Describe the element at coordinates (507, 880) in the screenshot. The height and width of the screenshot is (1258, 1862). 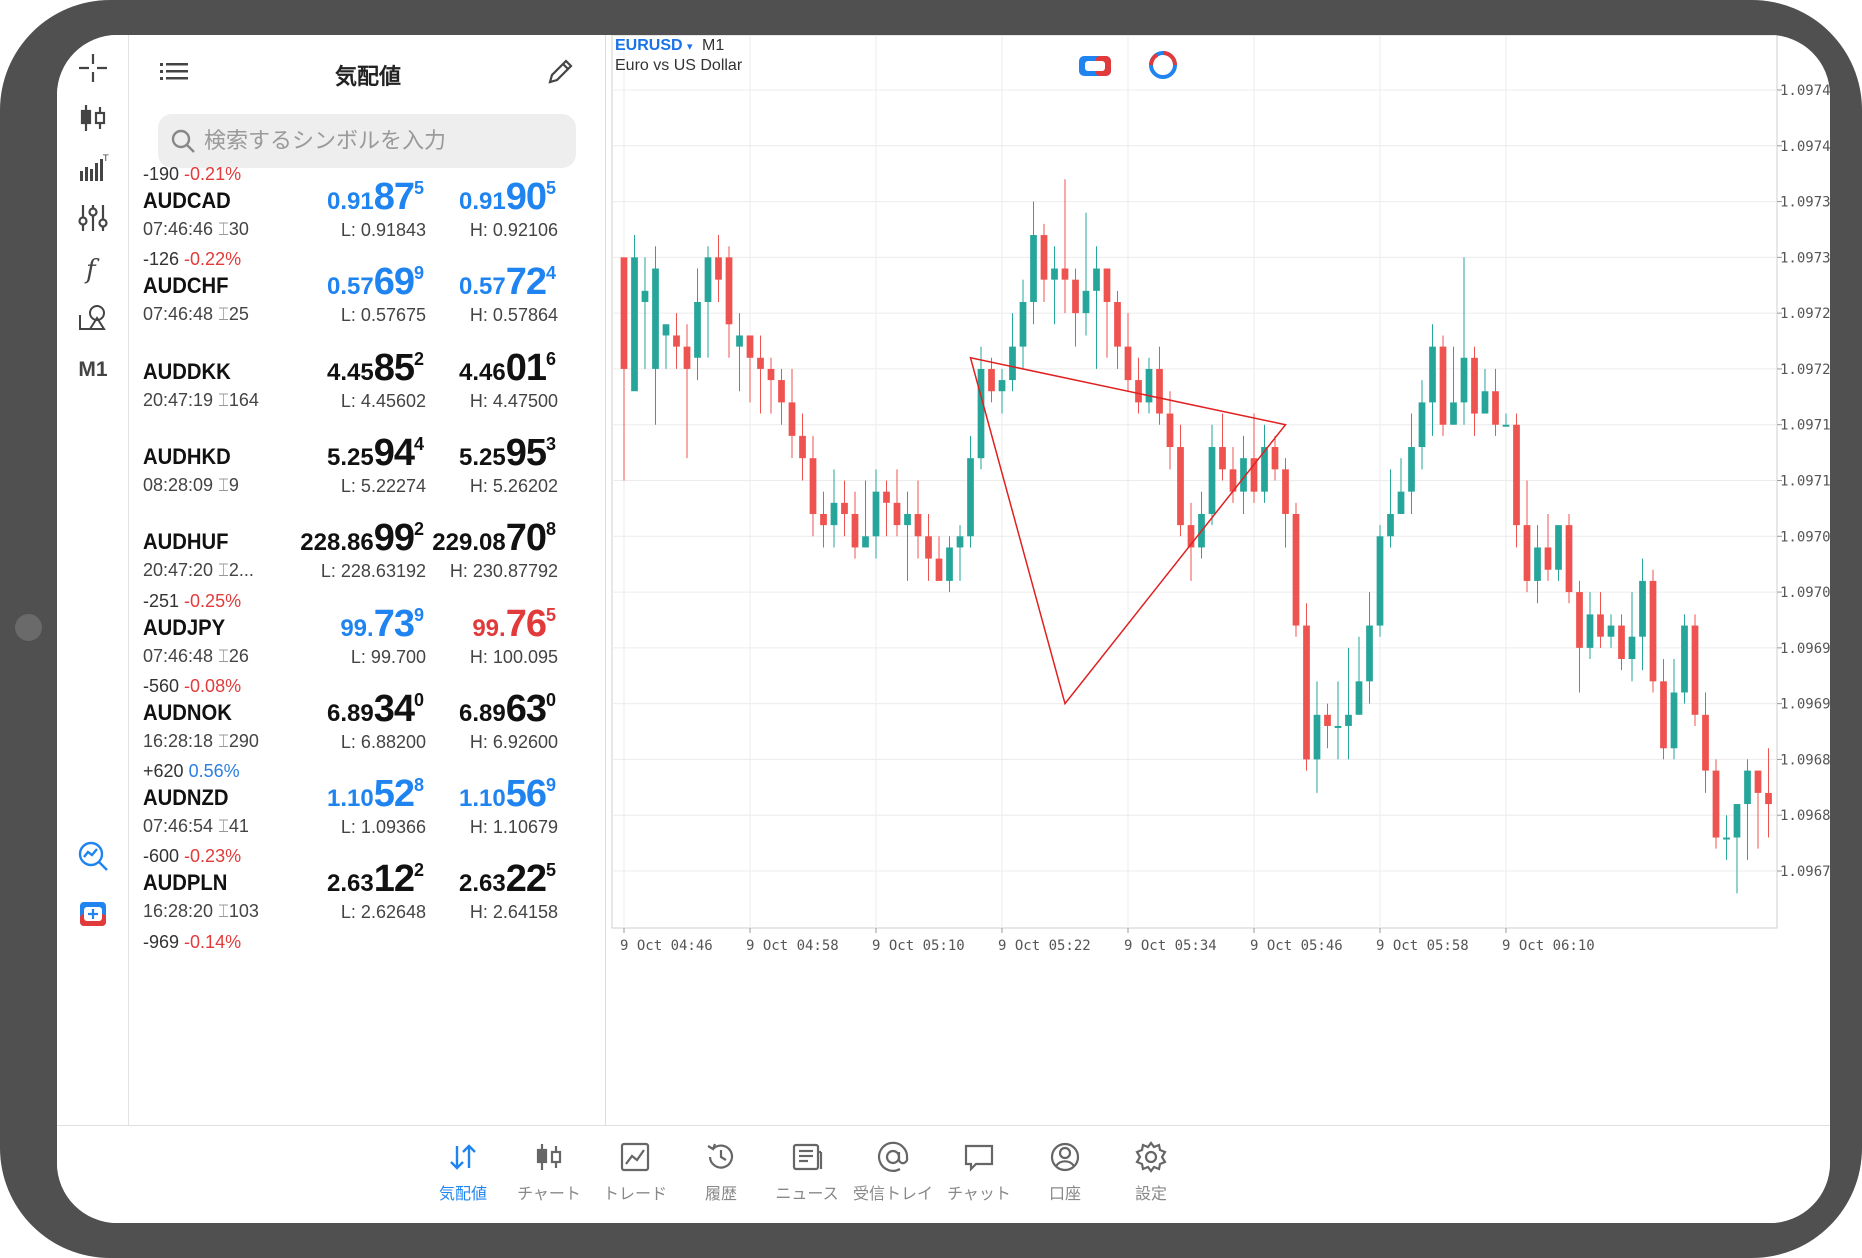
I see `ask-price: 2.63225` at that location.